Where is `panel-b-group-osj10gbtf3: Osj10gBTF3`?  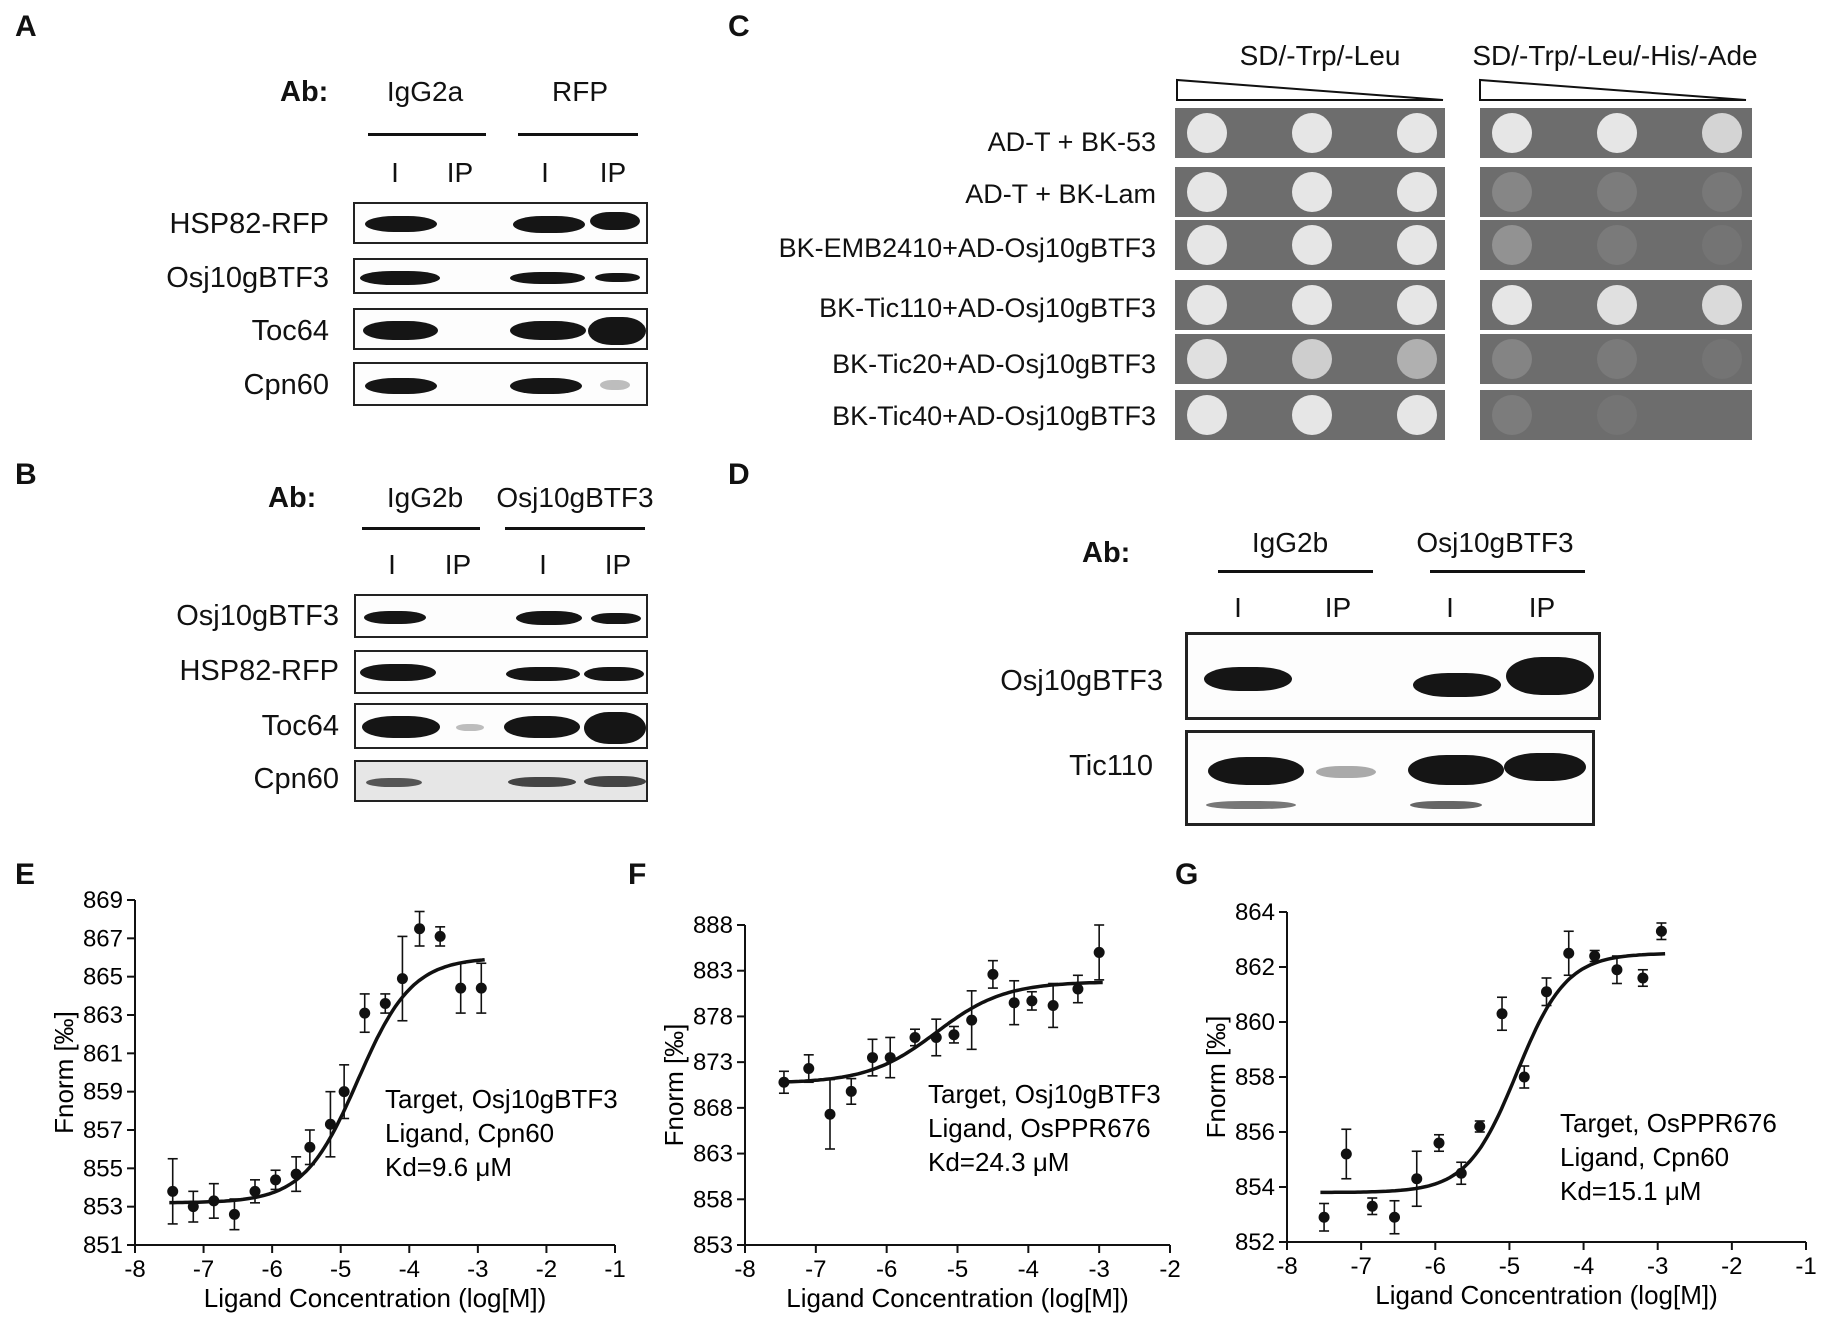 panel-b-group-osj10gbtf3: Osj10gBTF3 is located at coordinates (575, 497).